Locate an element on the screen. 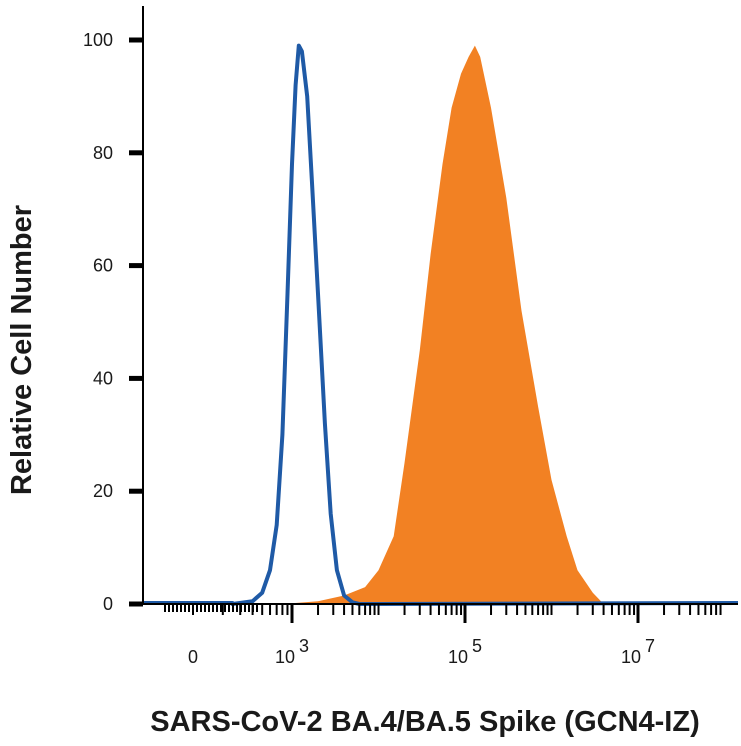  y-axis-title: Relative Cell Number is located at coordinates (22, 350).